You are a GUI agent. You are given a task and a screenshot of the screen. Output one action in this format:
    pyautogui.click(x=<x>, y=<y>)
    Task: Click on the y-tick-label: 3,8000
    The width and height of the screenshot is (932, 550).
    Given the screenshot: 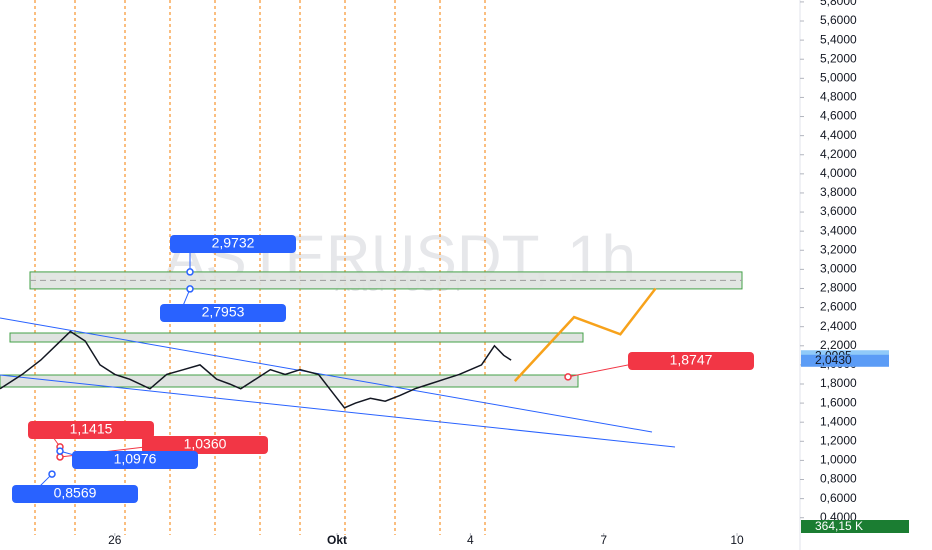 What is the action you would take?
    pyautogui.click(x=838, y=192)
    